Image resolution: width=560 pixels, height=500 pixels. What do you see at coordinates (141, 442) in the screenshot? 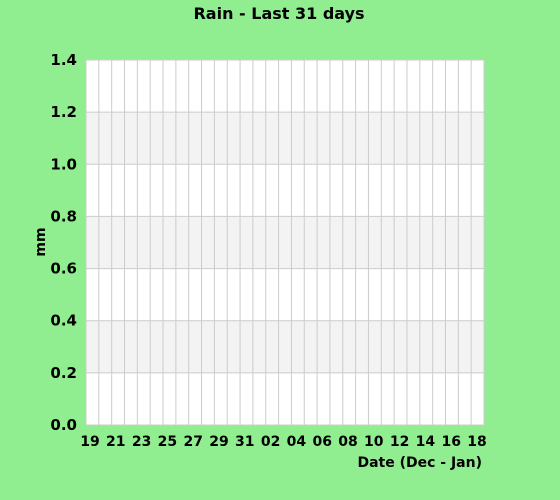
I see `x-tick-label: 23` at bounding box center [141, 442].